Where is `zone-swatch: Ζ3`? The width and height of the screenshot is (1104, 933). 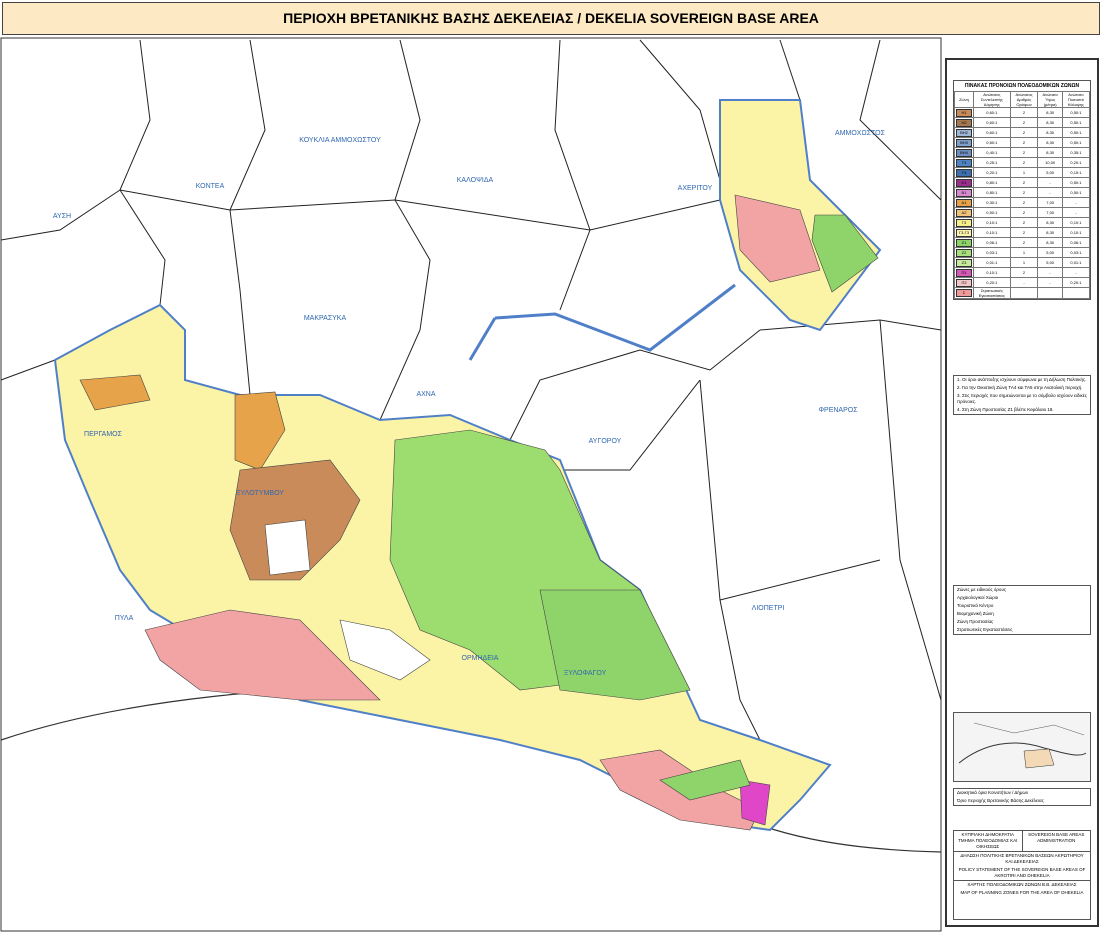
zone-swatch: Ζ3 is located at coordinates (964, 262).